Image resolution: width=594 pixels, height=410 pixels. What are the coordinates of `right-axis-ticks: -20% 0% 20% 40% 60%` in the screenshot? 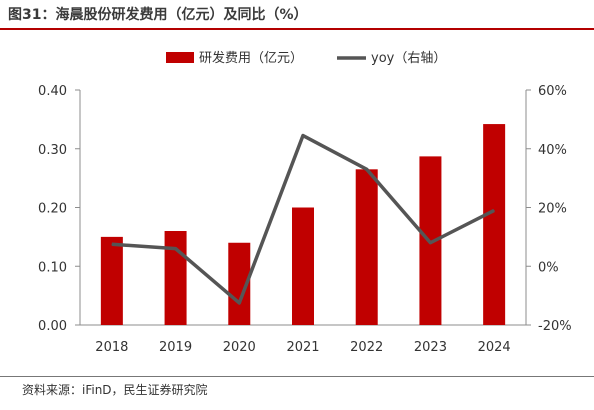 It's located at (549, 209).